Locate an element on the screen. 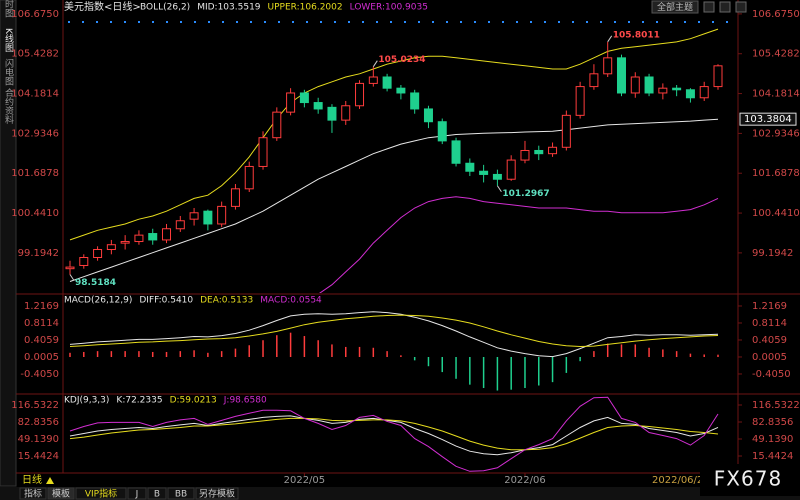  sidebar-tab: K线图 is located at coordinates (8, 40).